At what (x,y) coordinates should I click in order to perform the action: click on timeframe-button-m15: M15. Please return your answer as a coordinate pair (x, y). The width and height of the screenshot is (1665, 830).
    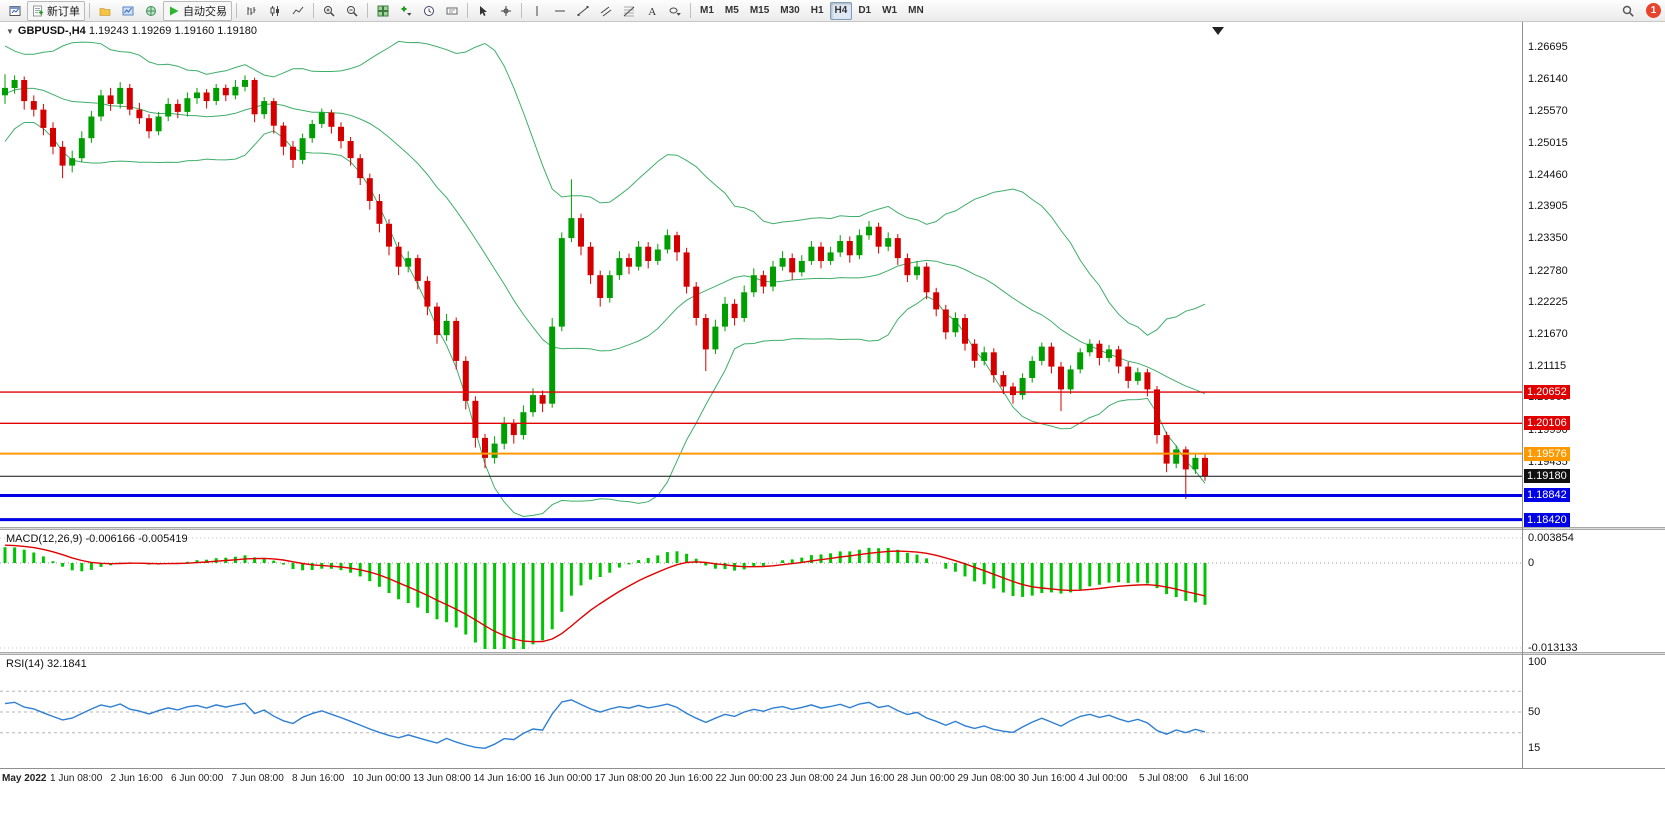
    Looking at the image, I should click on (759, 10).